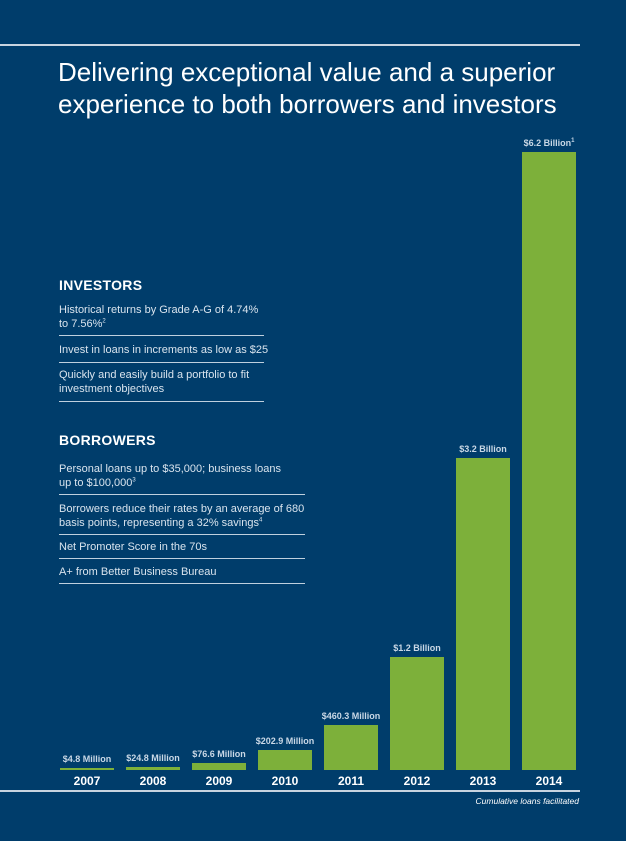 The height and width of the screenshot is (841, 626). I want to click on data-label-2010: $202.9 Million, so click(285, 741).